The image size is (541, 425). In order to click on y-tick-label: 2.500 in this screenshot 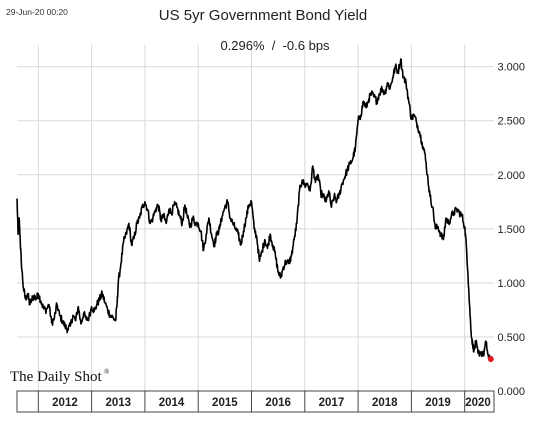, I will do `click(511, 122)`.